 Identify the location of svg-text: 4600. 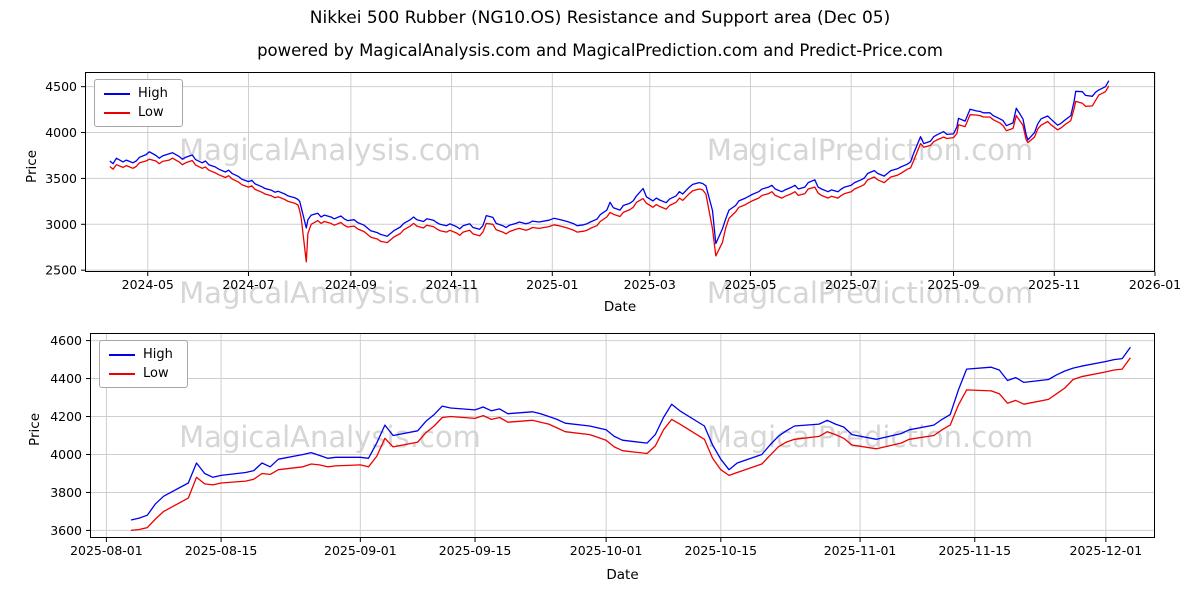
(66, 340).